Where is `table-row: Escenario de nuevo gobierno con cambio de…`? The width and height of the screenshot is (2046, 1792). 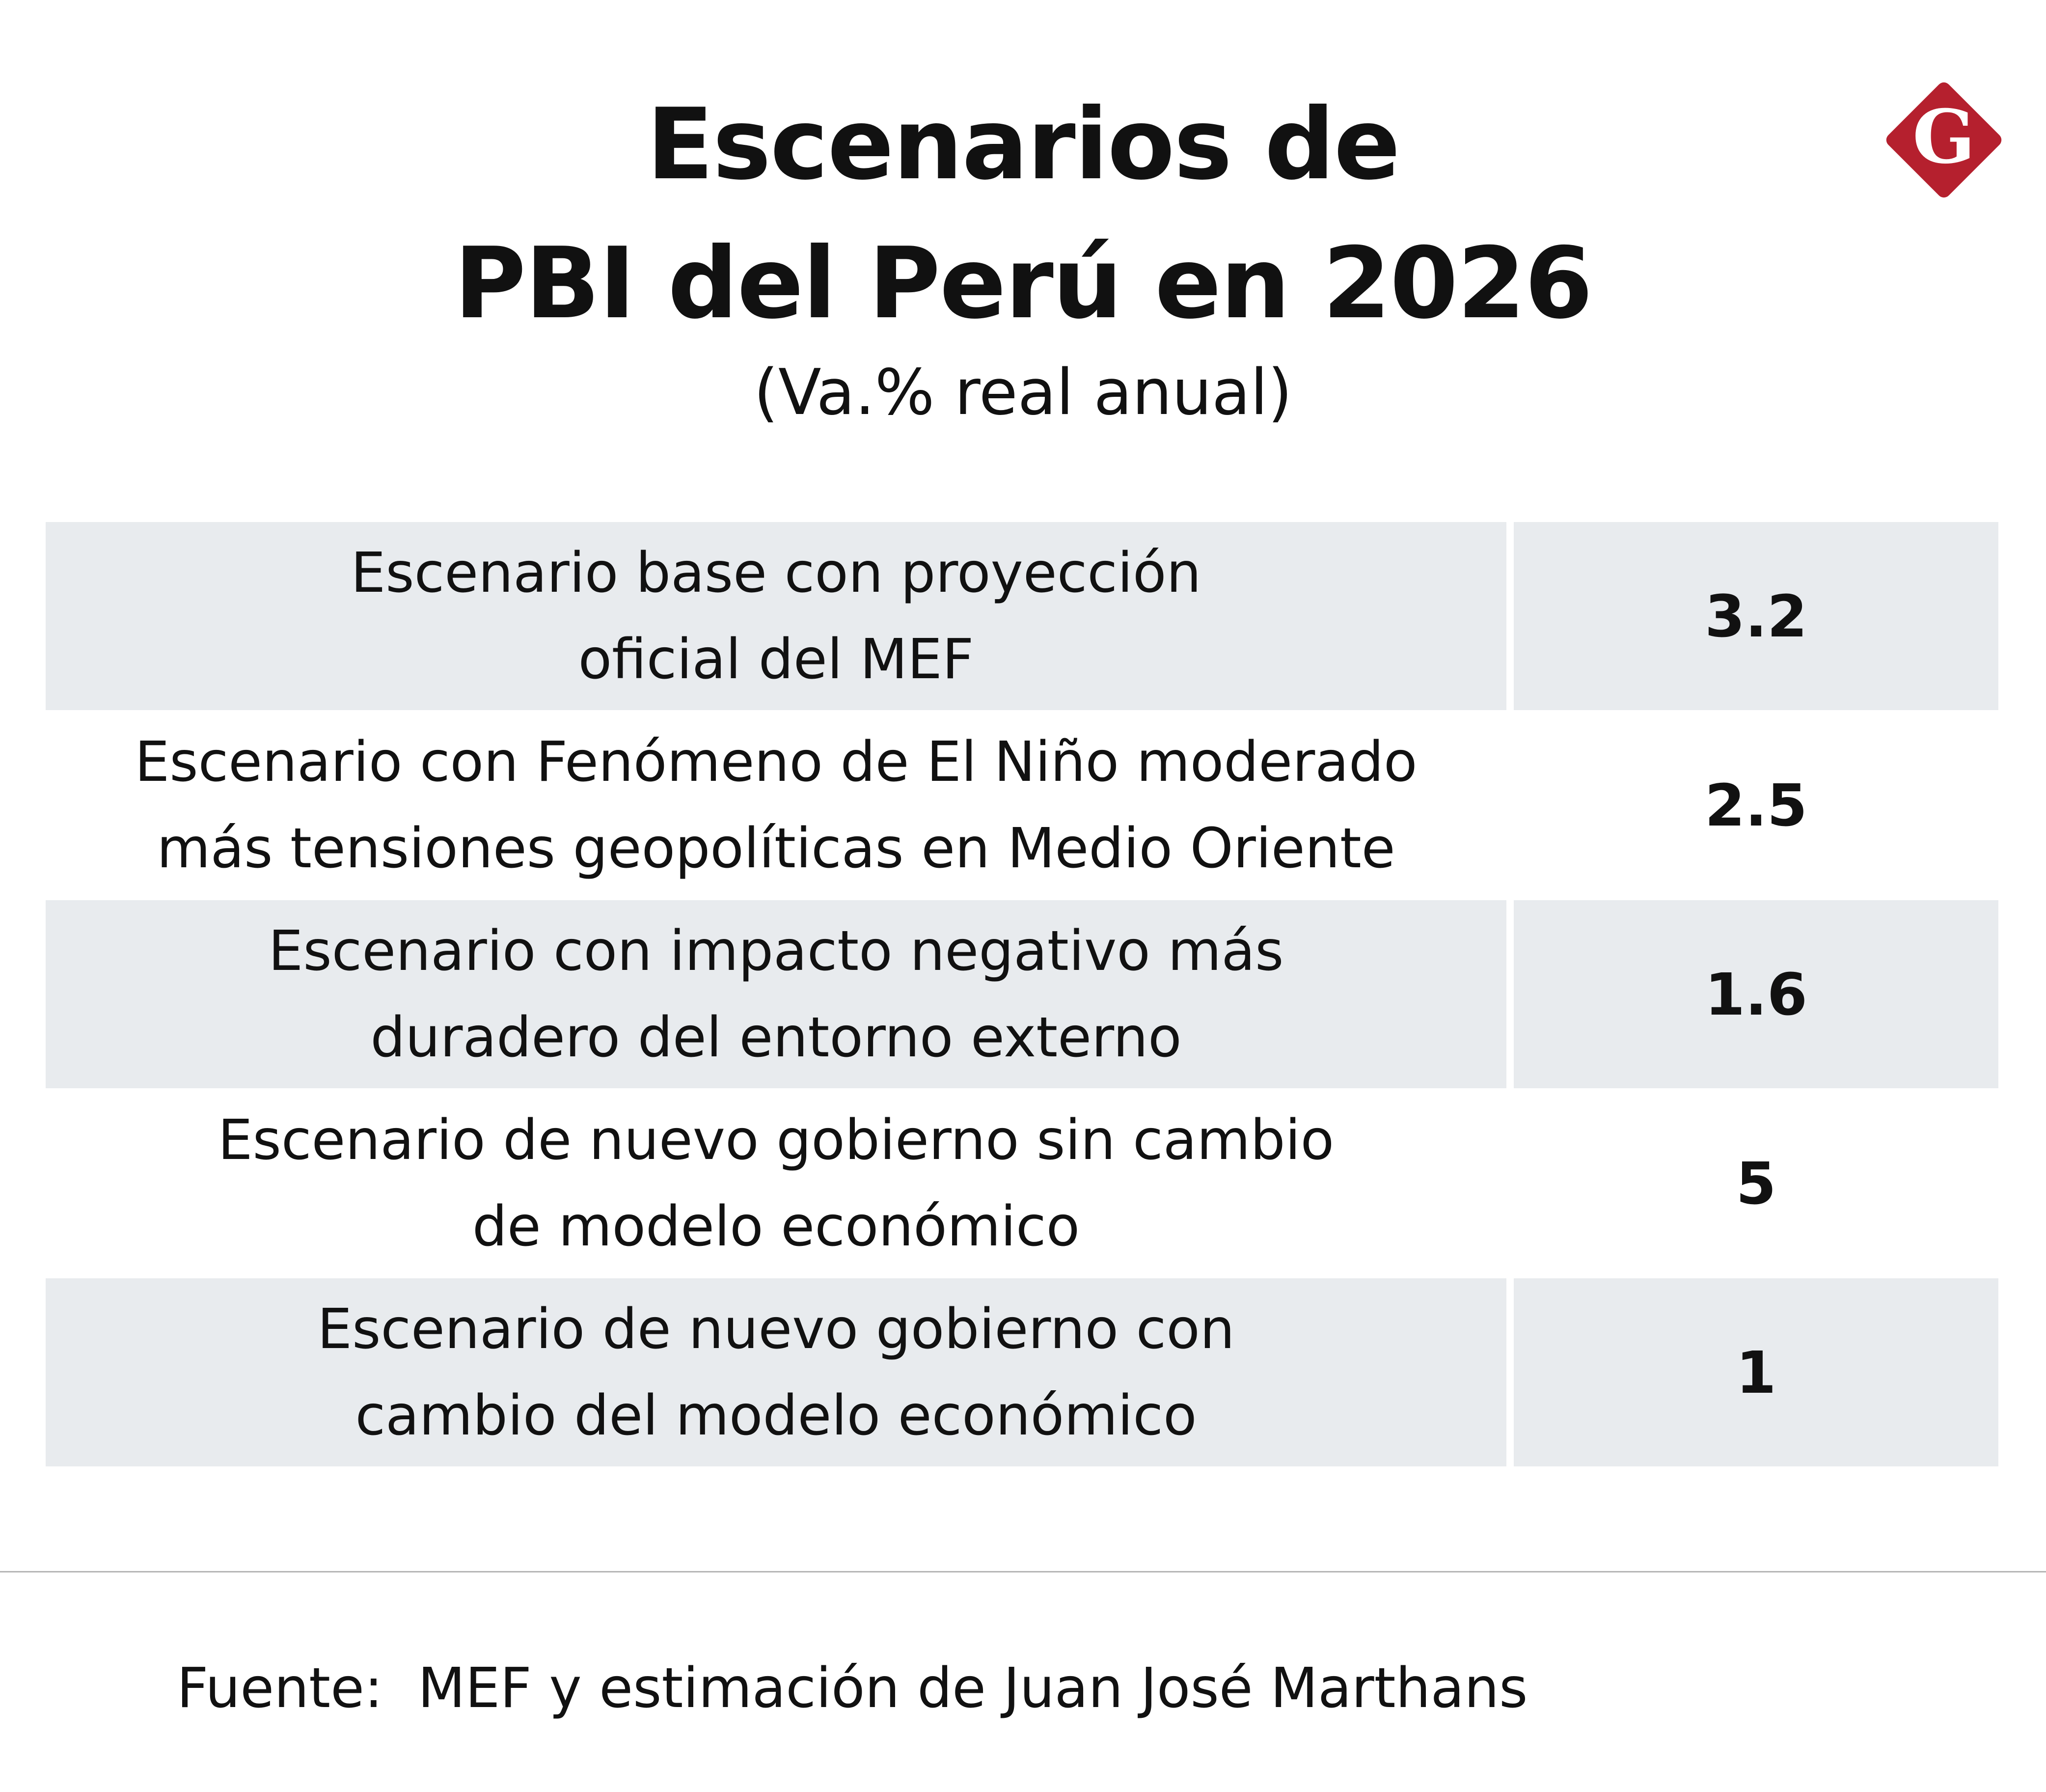
table-row: Escenario de nuevo gobierno con cambio de… is located at coordinates (1022, 1372).